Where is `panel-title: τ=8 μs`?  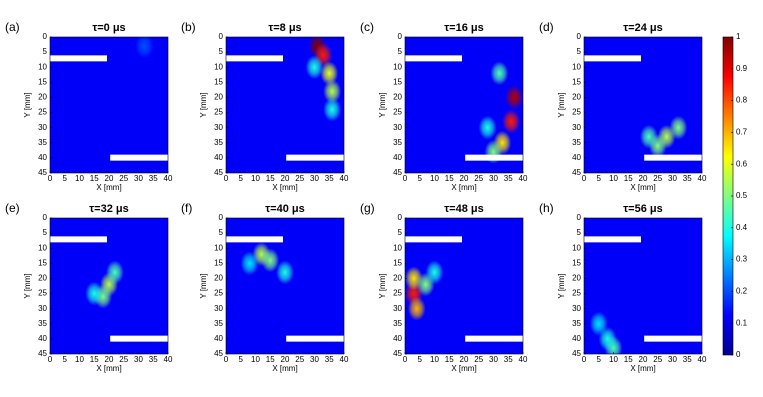 panel-title: τ=8 μs is located at coordinates (284, 28).